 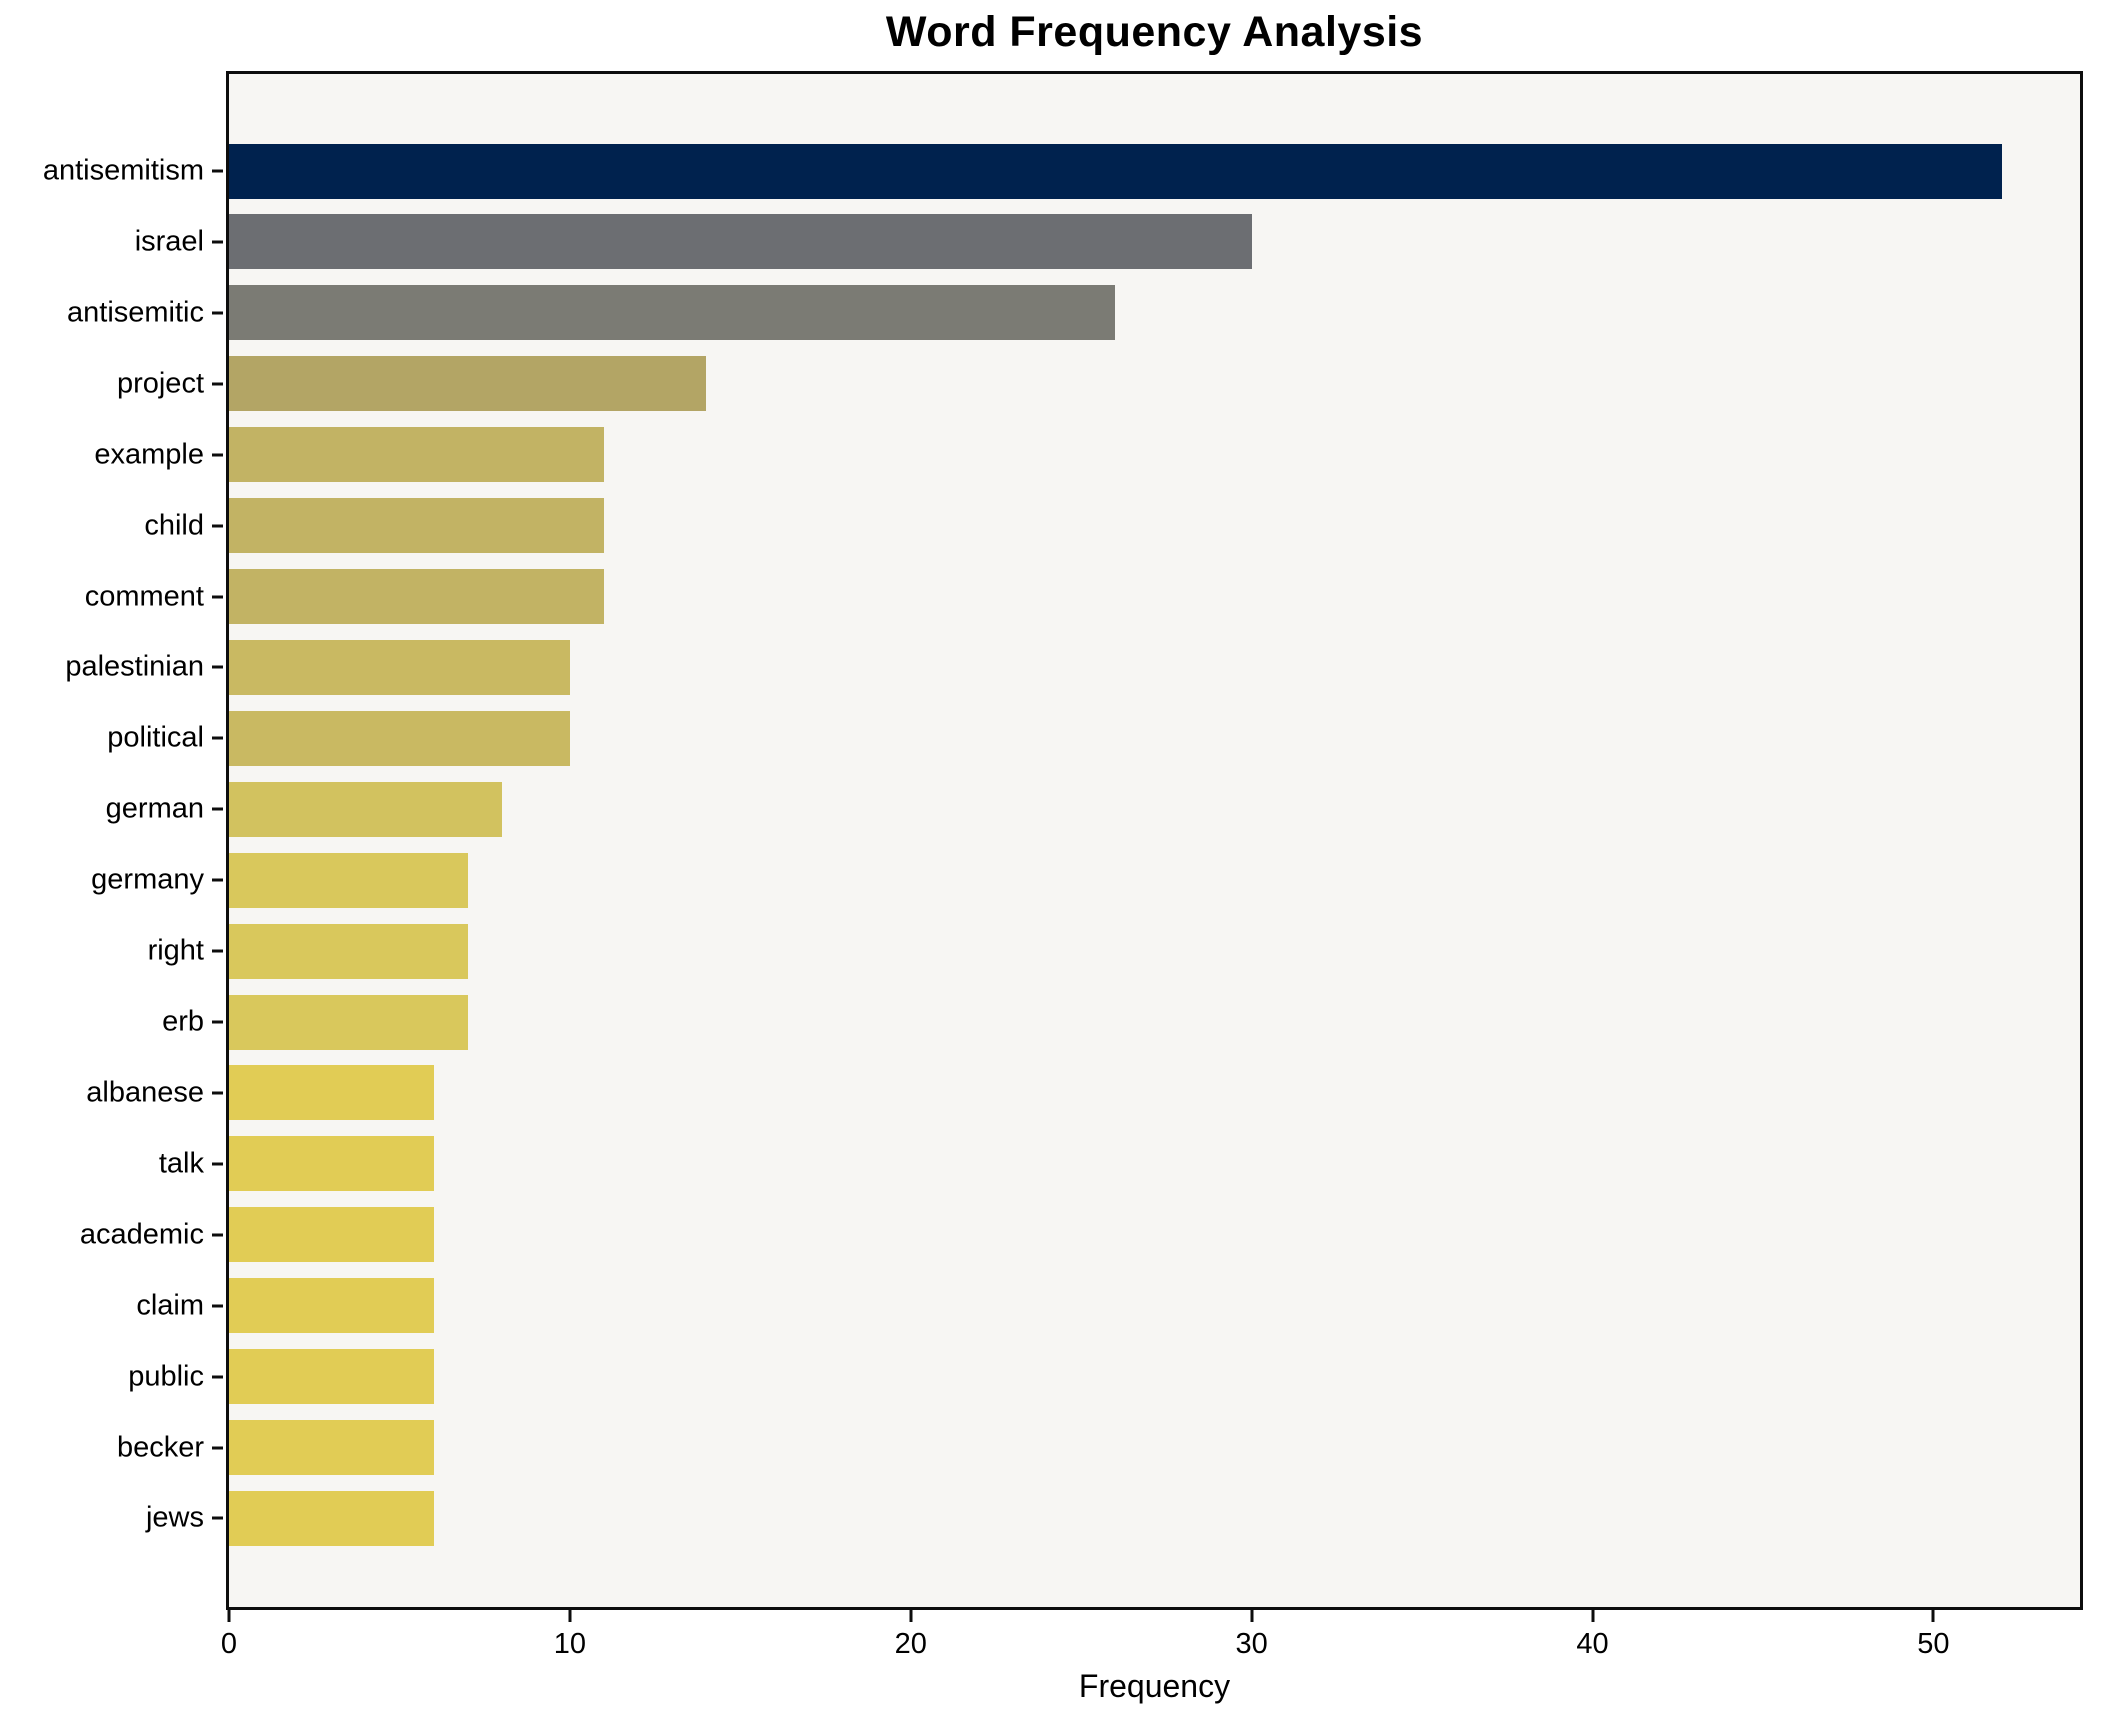 I want to click on x-tick-label-0: 0, so click(x=229, y=1644).